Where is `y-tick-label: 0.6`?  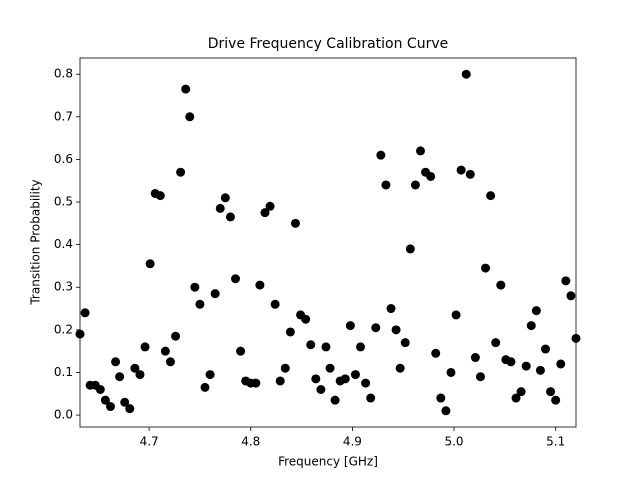
y-tick-label: 0.6 is located at coordinates (63, 159).